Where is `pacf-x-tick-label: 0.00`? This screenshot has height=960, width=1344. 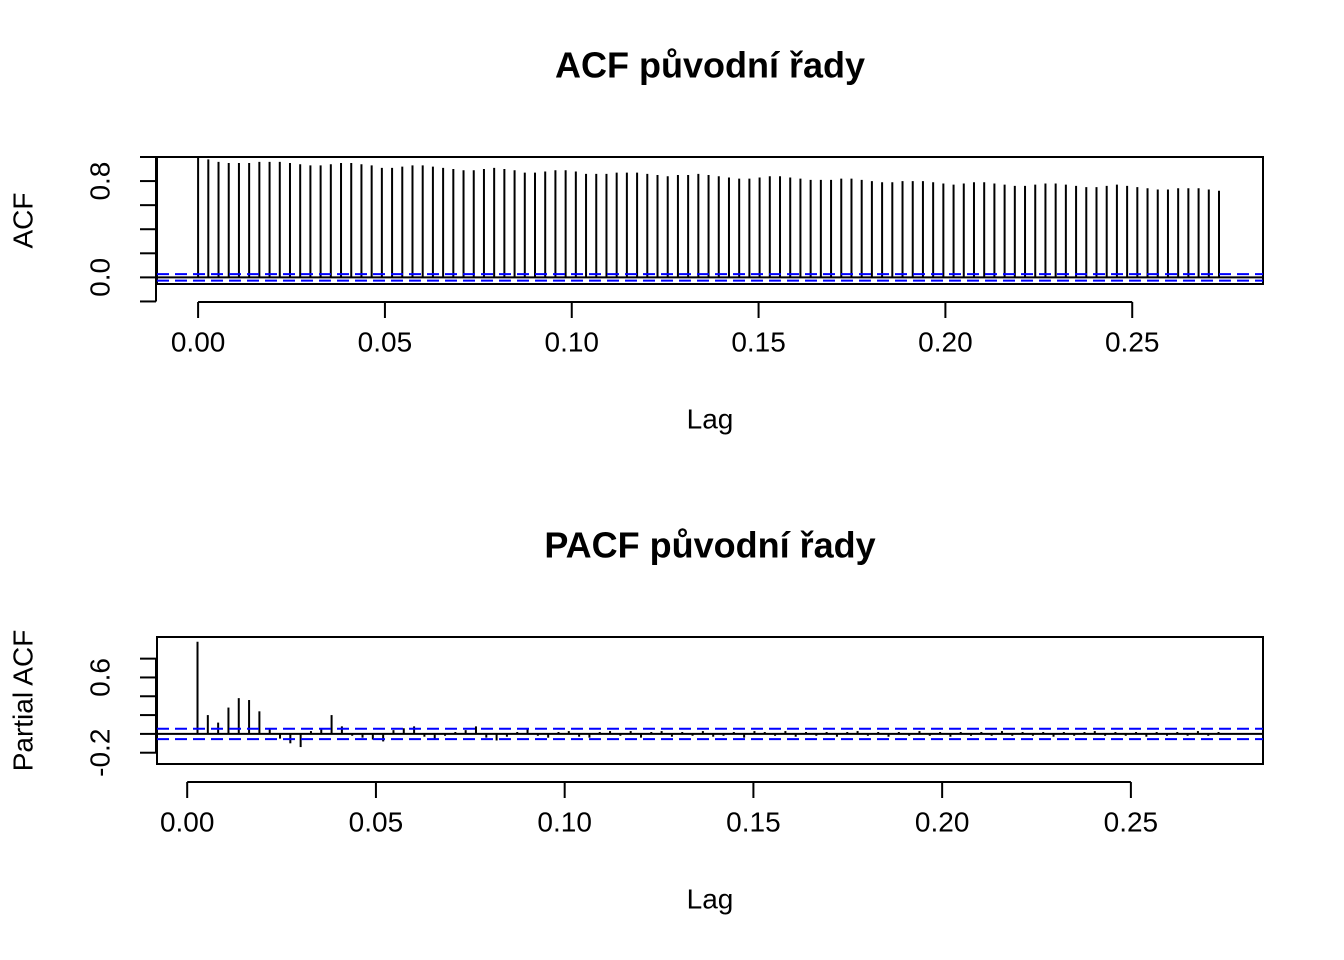
pacf-x-tick-label: 0.00 is located at coordinates (187, 821).